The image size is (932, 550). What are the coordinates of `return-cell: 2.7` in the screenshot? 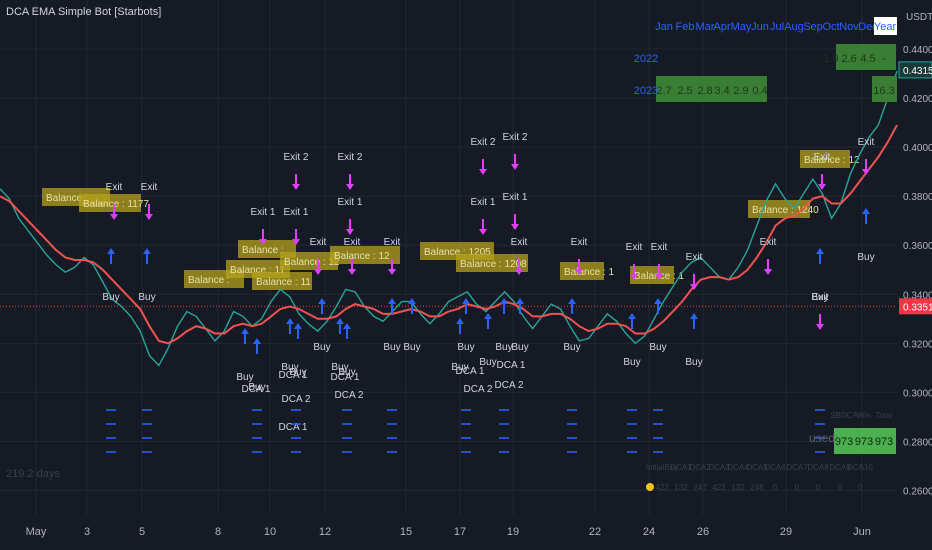 It's located at (663, 91).